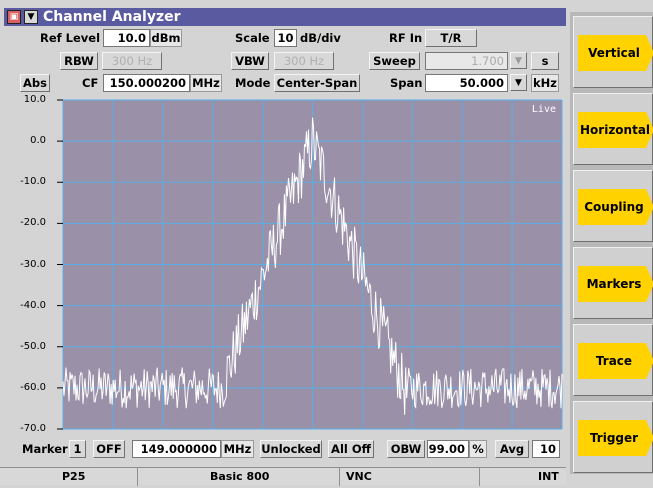 The image size is (653, 488). What do you see at coordinates (126, 38) in the screenshot?
I see `ref-level-field: 10.0` at bounding box center [126, 38].